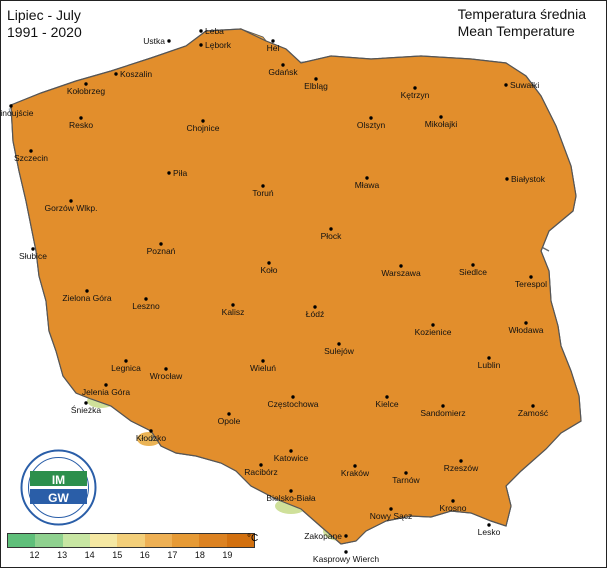  What do you see at coordinates (386, 404) in the screenshot?
I see `city-label: Kielce` at bounding box center [386, 404].